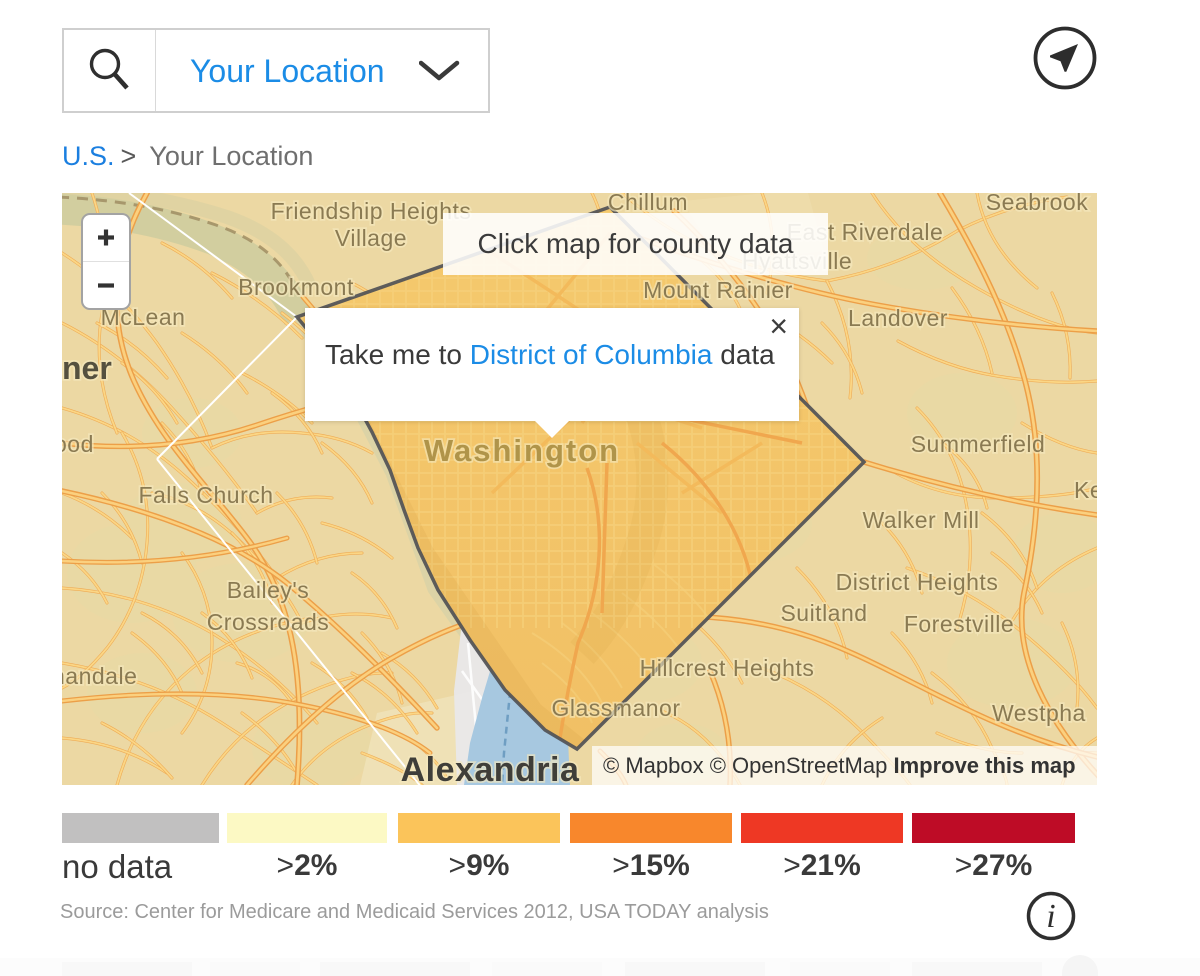  Describe the element at coordinates (920, 520) in the screenshot. I see `svg-text: Walker Mill` at that location.